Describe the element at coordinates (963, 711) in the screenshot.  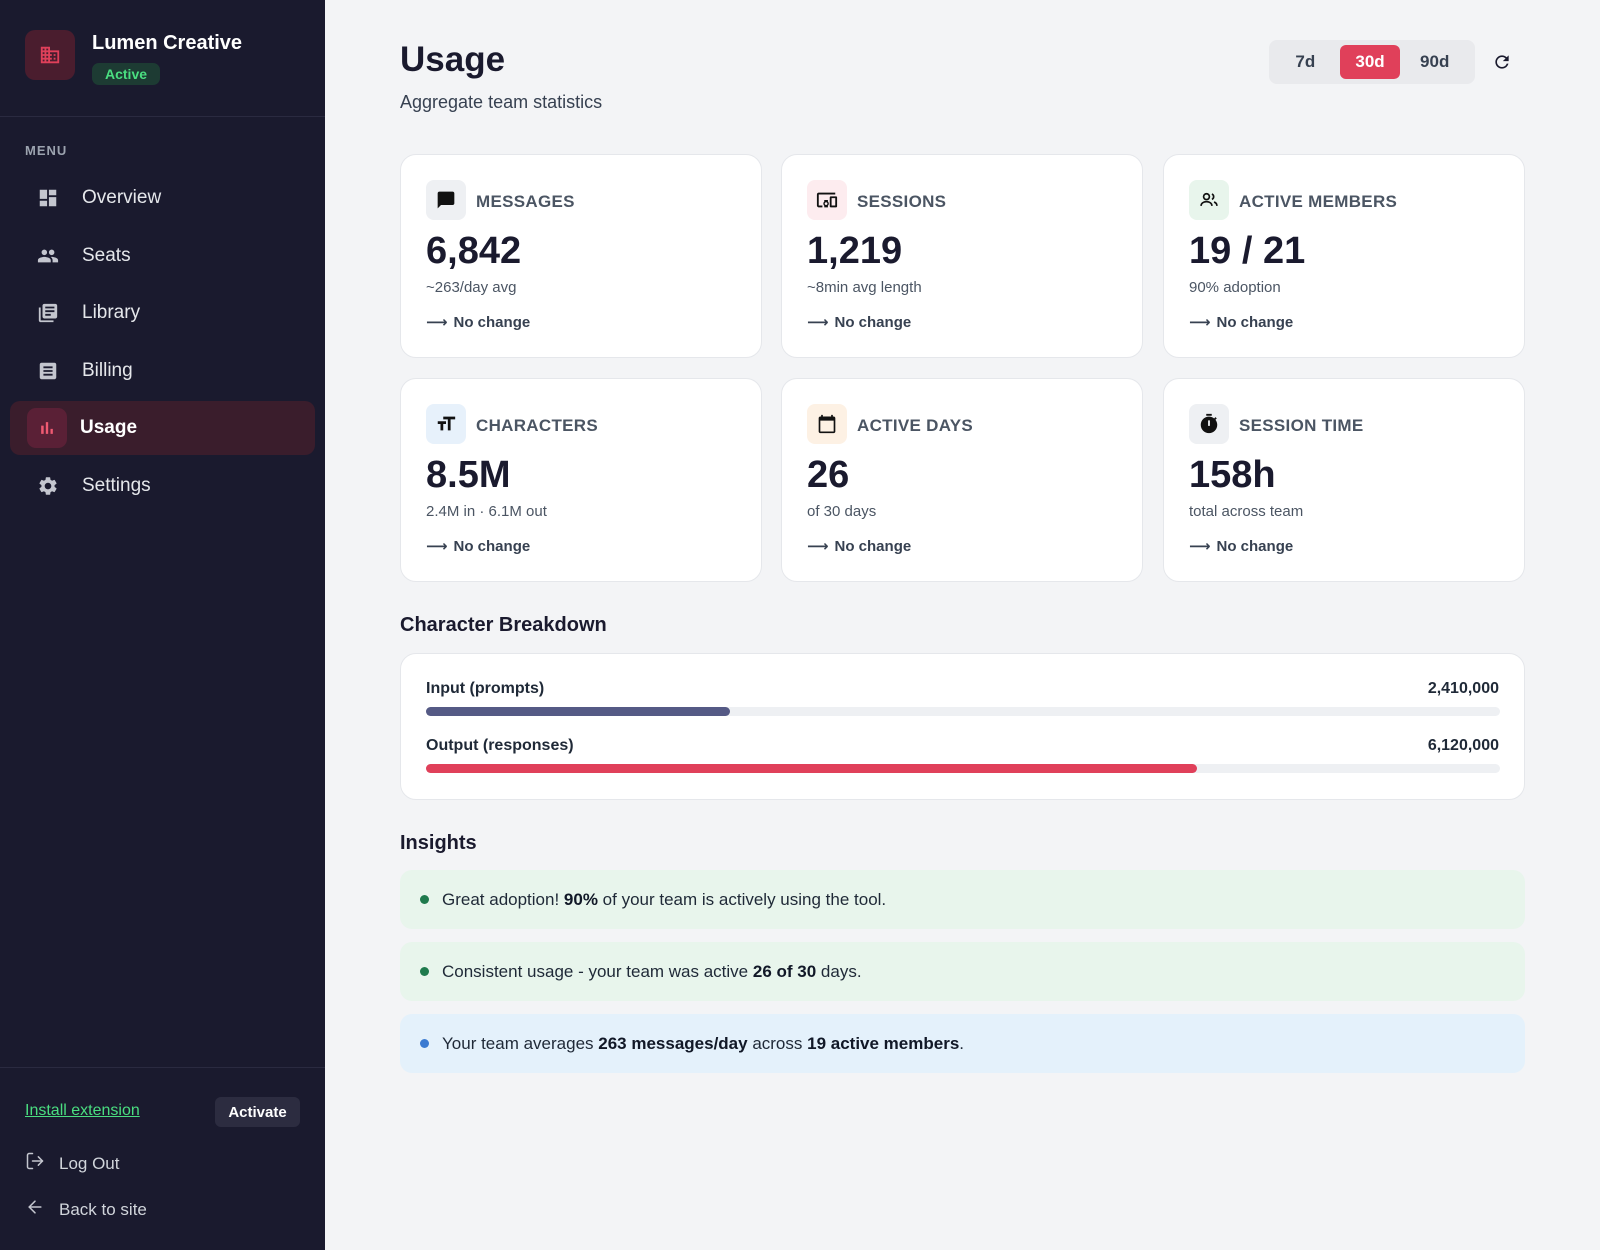
I see `breakdown-input-track` at that location.